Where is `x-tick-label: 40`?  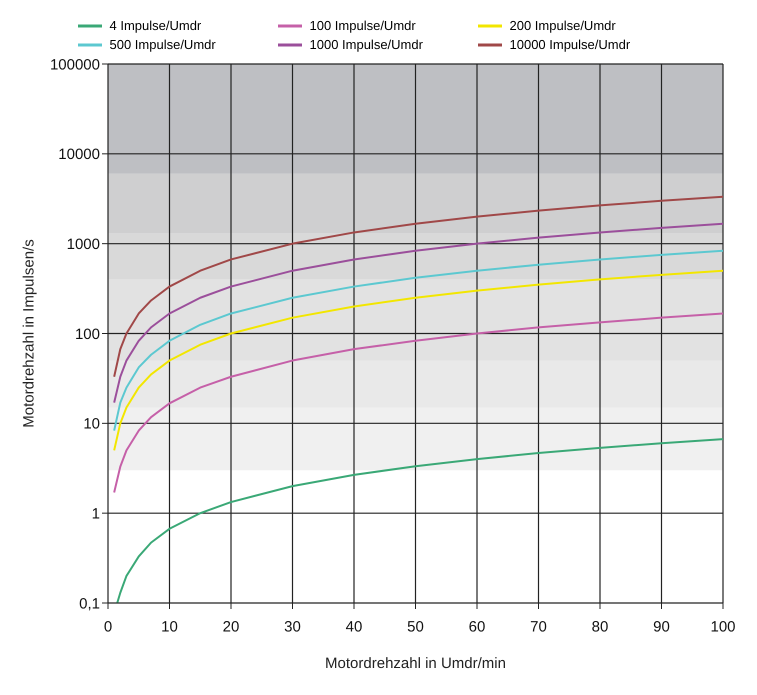
x-tick-label: 40 is located at coordinates (354, 627).